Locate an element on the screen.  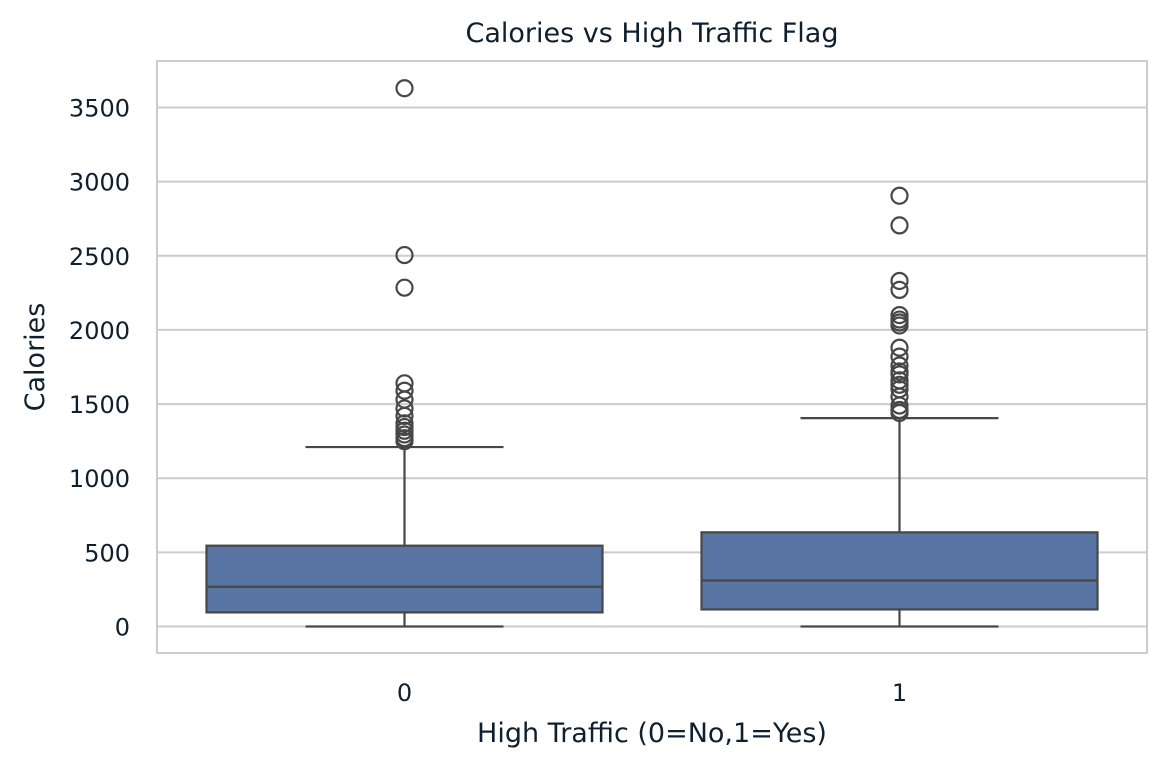
y-tick-label: 3500 is located at coordinates (99, 109).